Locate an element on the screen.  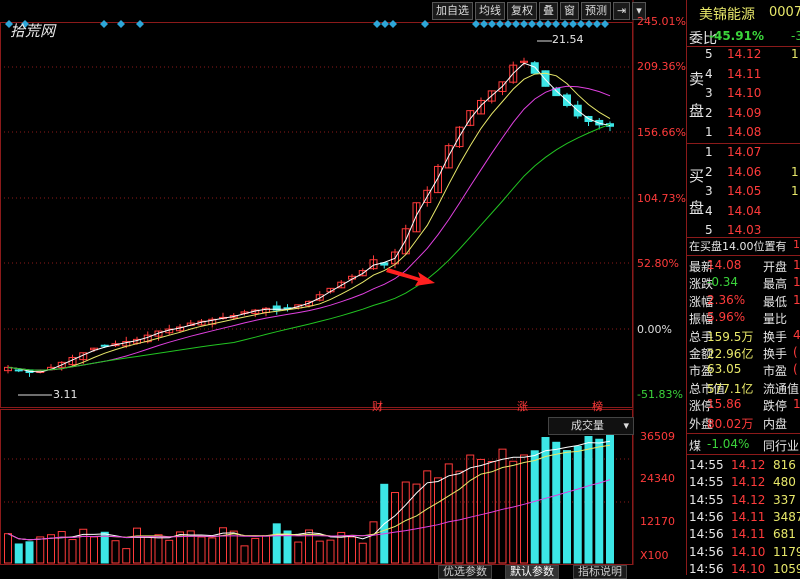
level-number: 2 is located at coordinates (709, 171).